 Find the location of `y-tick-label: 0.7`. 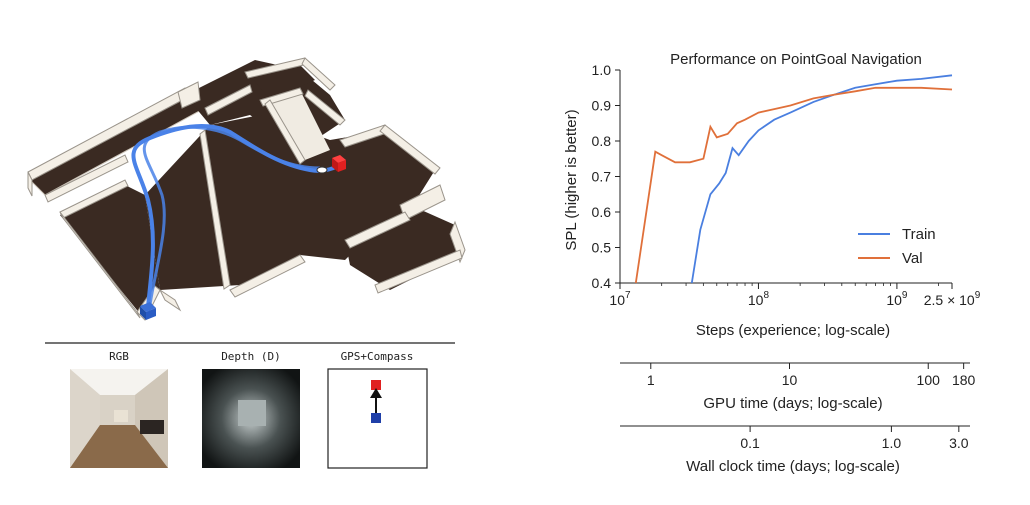

y-tick-label: 0.7 is located at coordinates (602, 177).